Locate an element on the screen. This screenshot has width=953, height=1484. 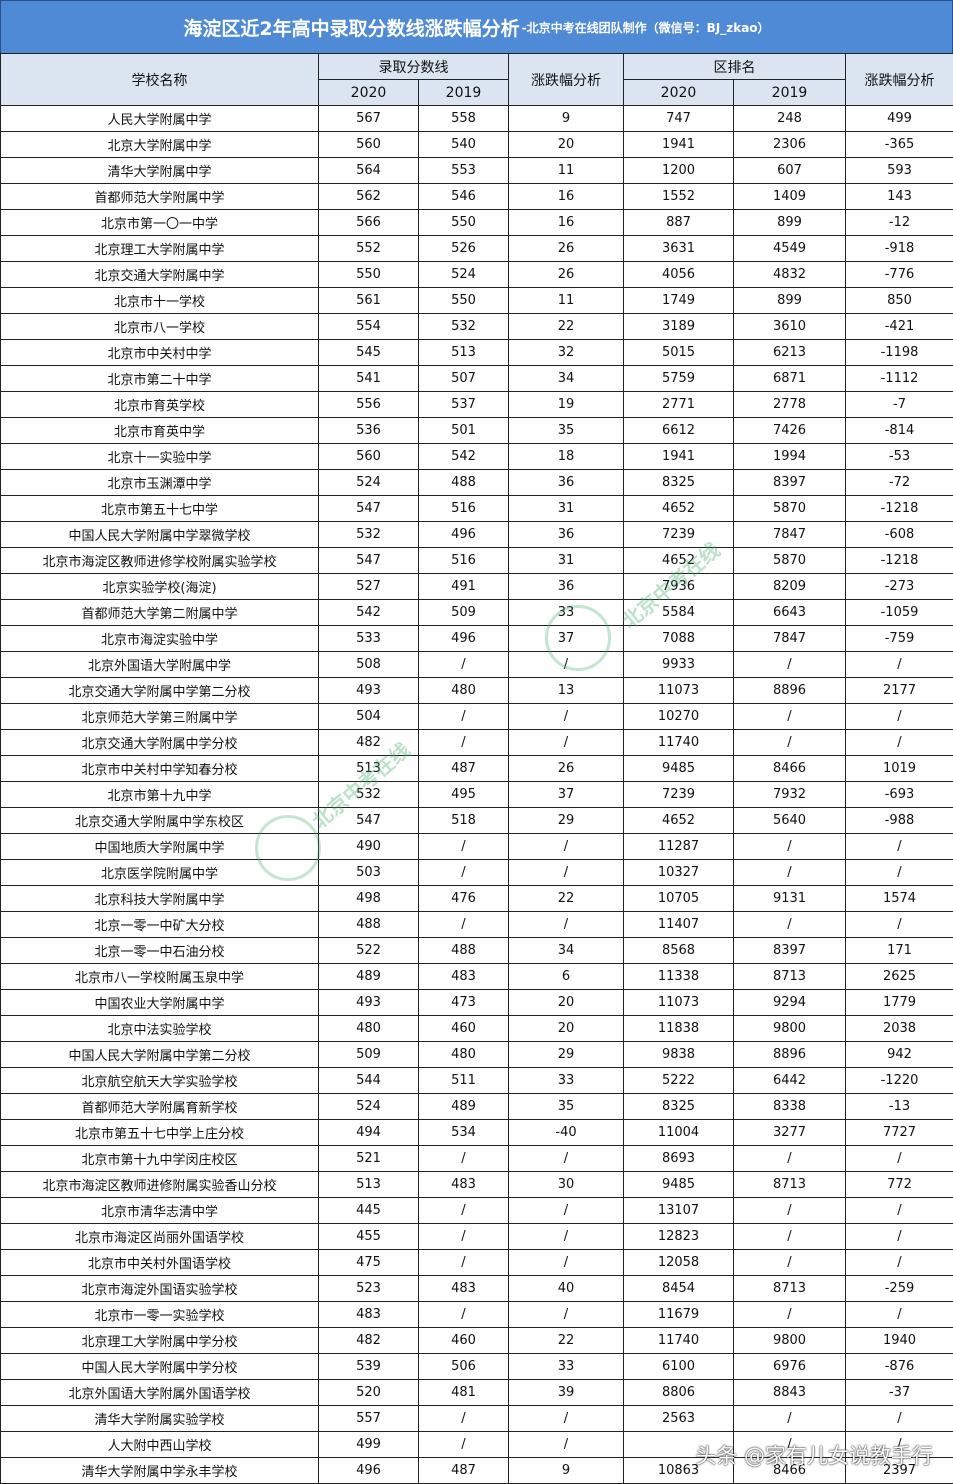
score-change: 20 is located at coordinates (566, 1028).